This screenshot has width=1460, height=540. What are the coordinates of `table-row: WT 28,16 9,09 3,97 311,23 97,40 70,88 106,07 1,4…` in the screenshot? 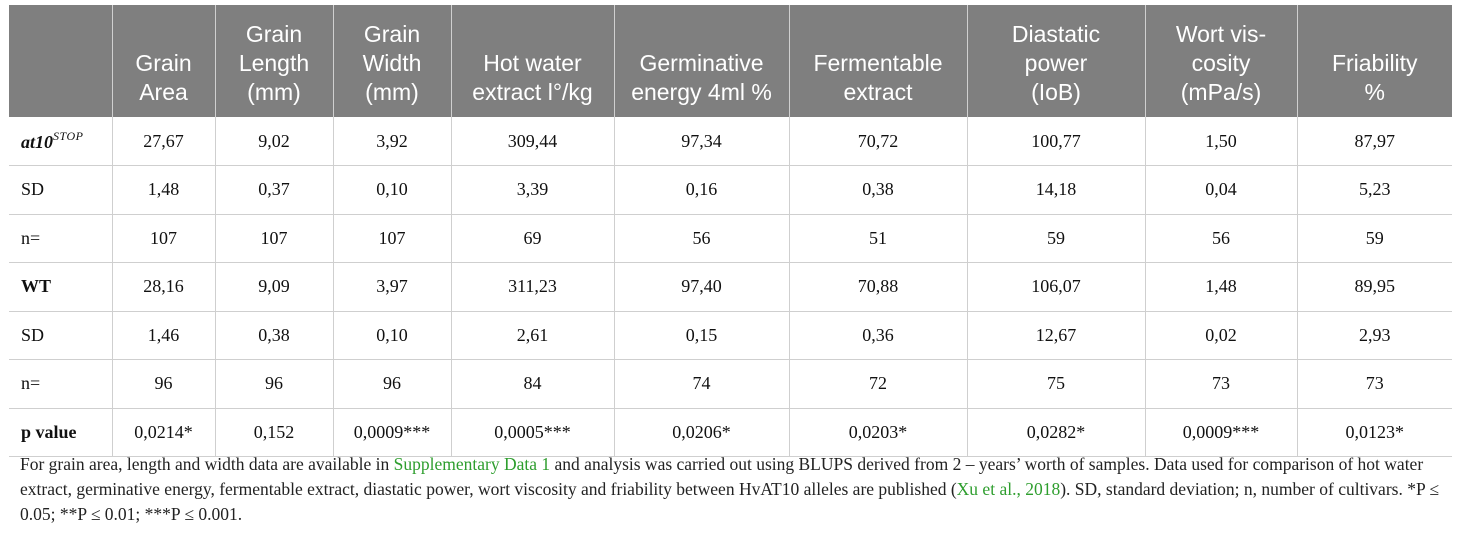 It's located at (730, 287).